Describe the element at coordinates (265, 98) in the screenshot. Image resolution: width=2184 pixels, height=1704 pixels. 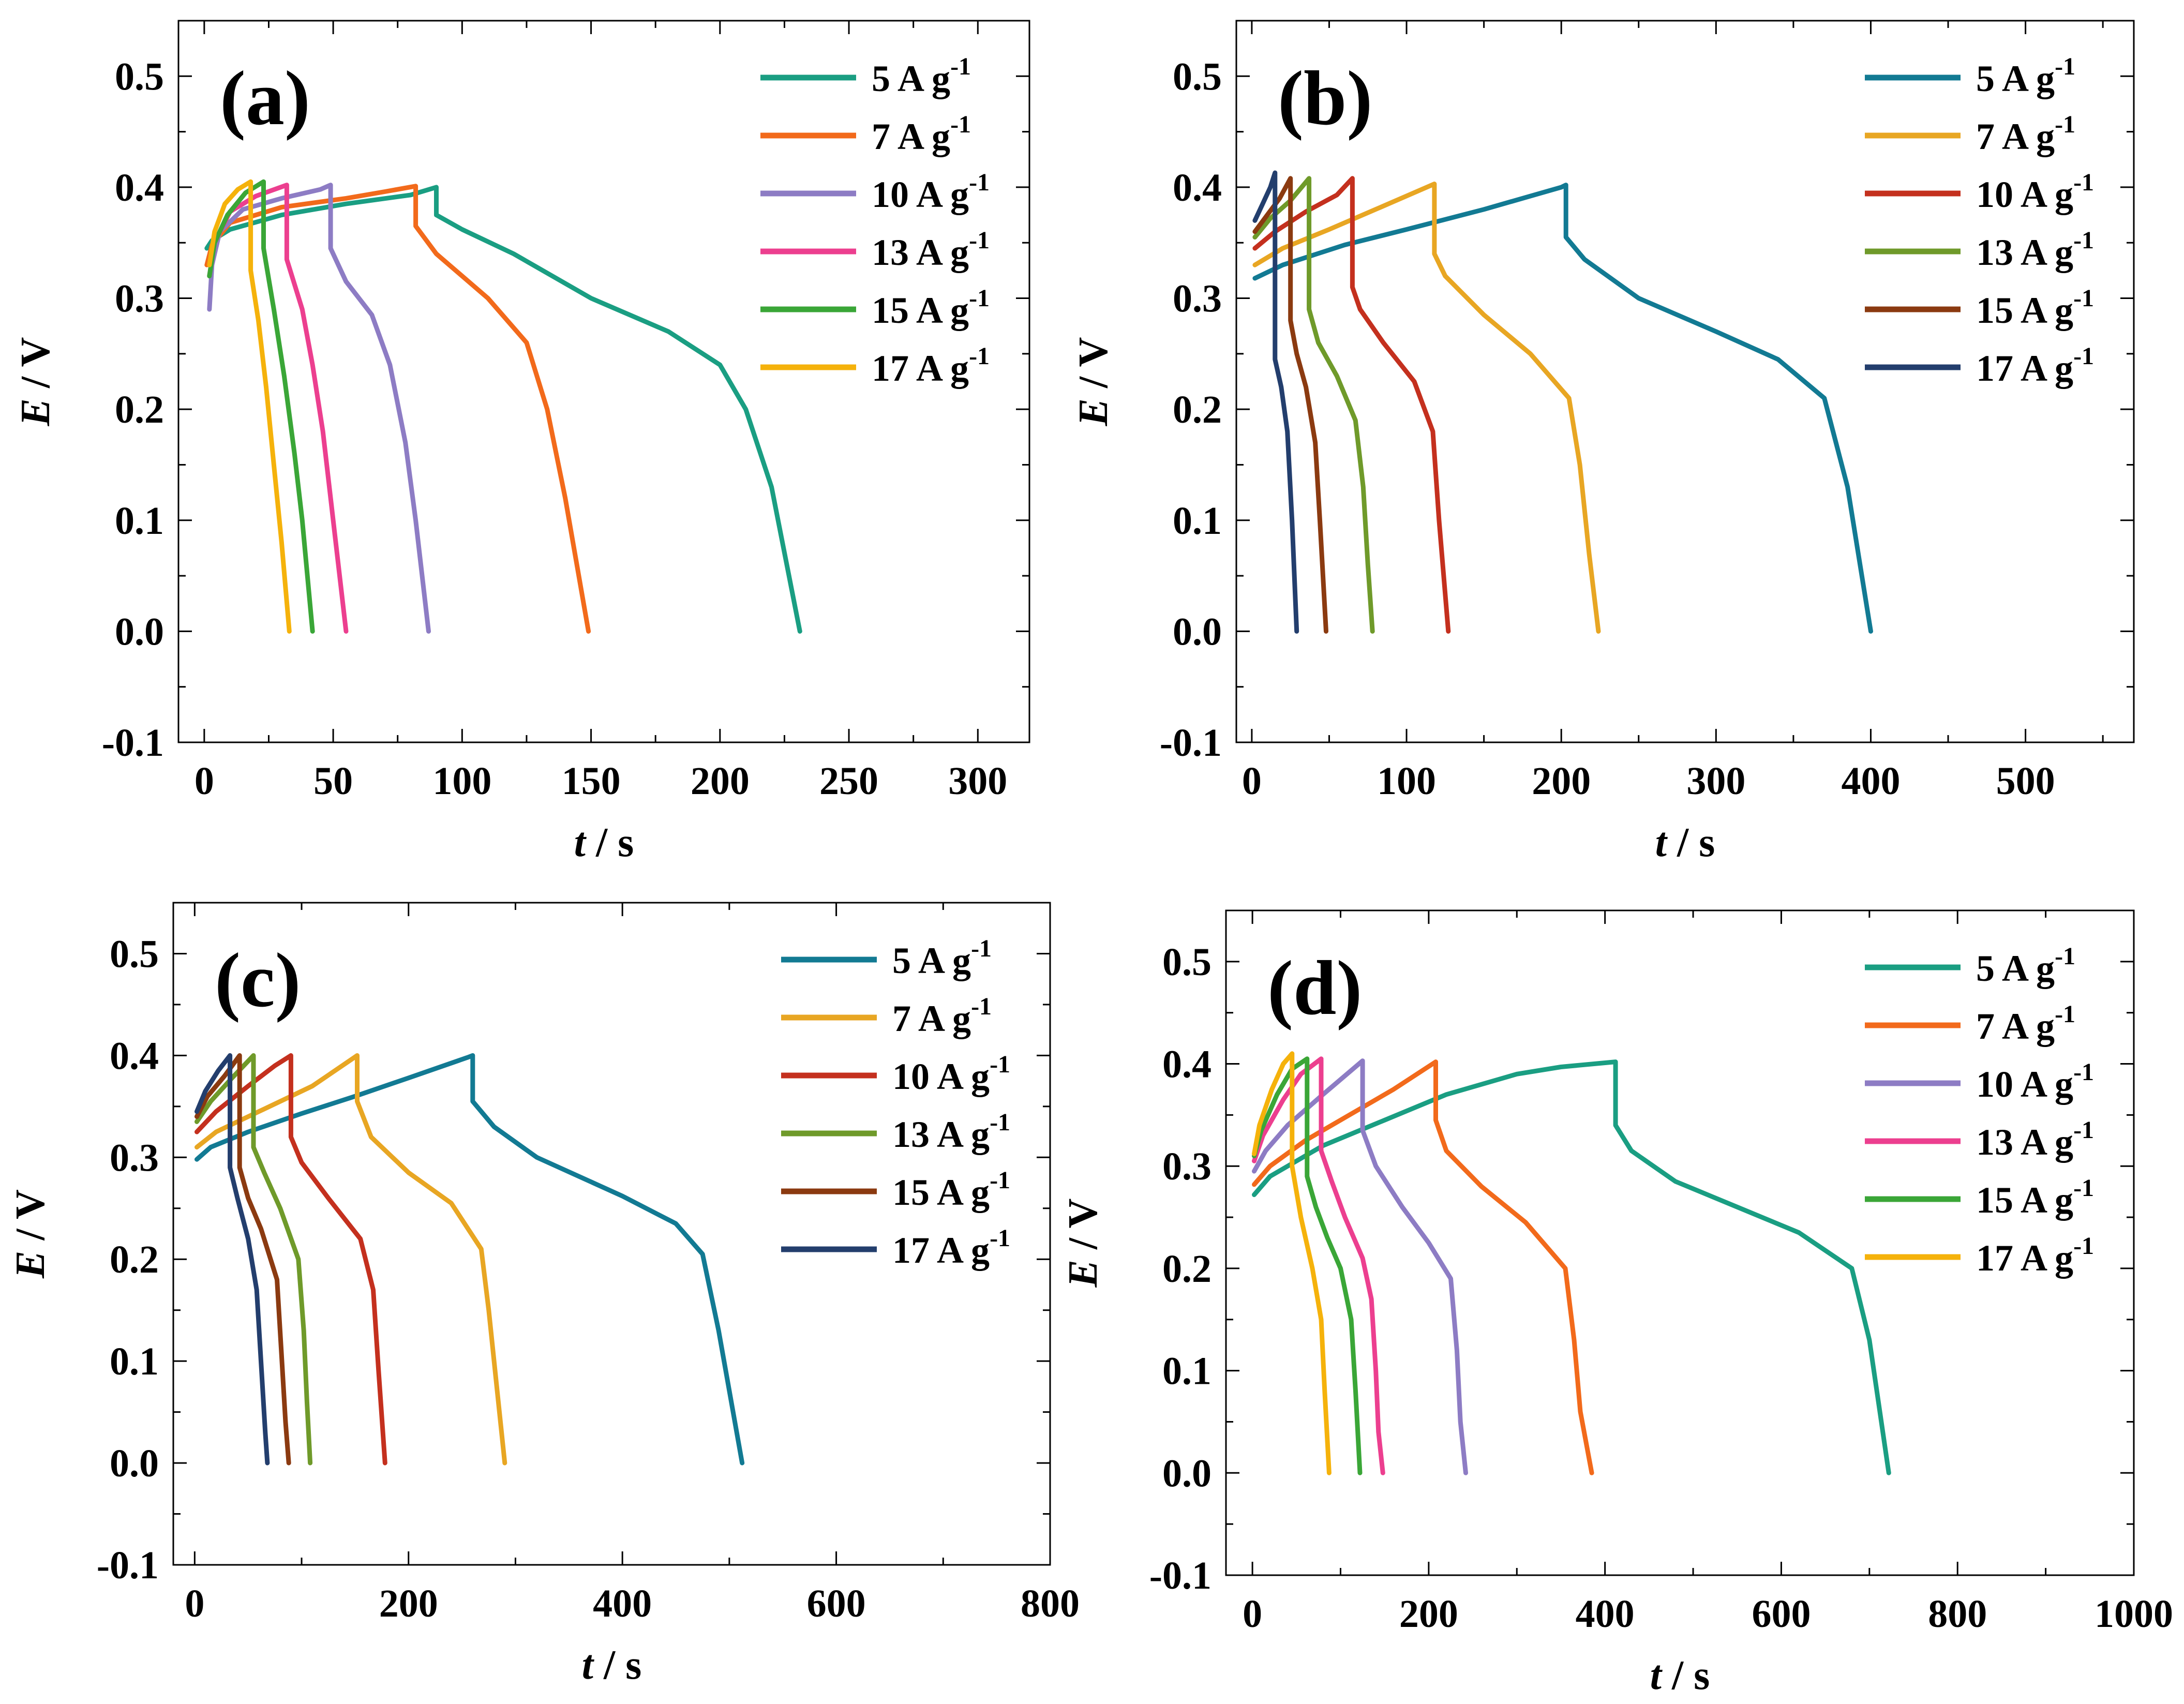
I see `panel-label: (a)` at that location.